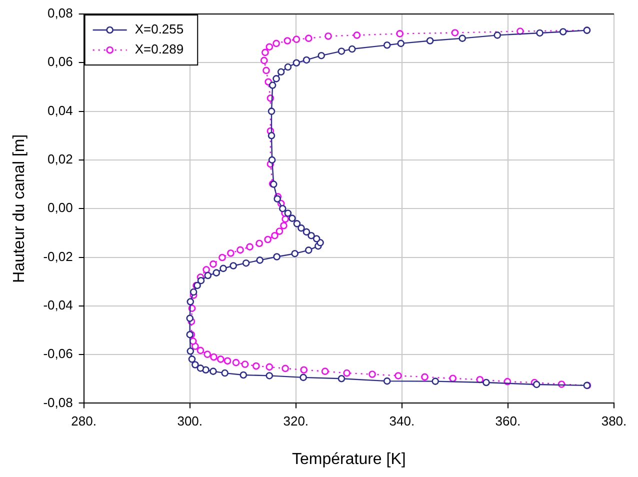 This screenshot has height=477, width=638. Describe the element at coordinates (58, 402) in the screenshot. I see `y-tick-label: -0,08` at that location.